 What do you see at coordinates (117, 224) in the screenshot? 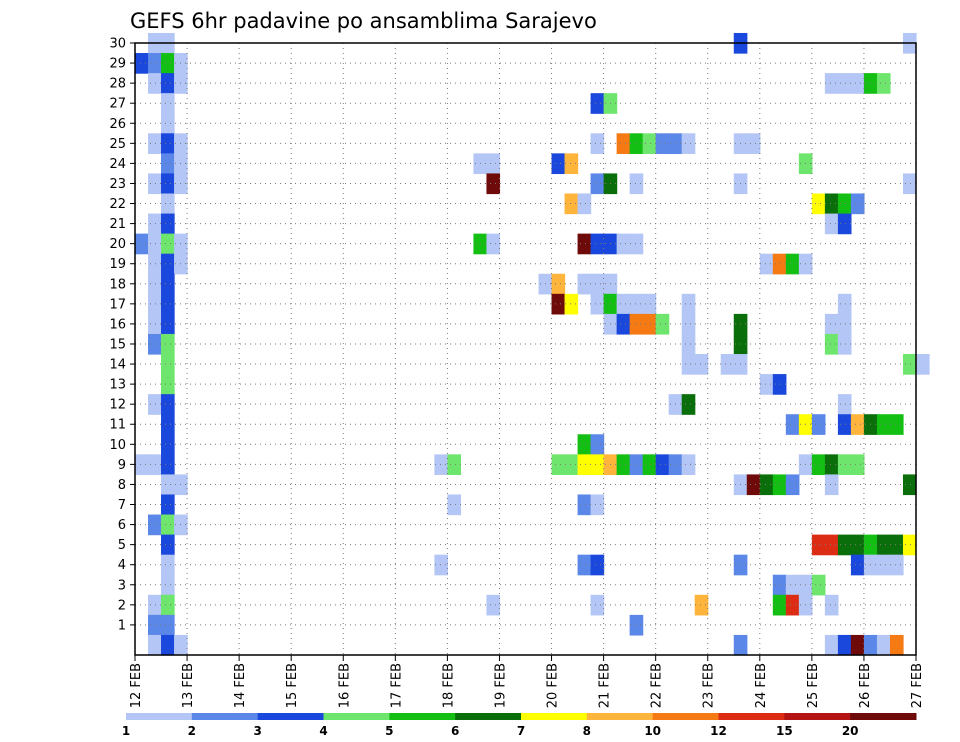
I see `y-tick-label: 21` at bounding box center [117, 224].